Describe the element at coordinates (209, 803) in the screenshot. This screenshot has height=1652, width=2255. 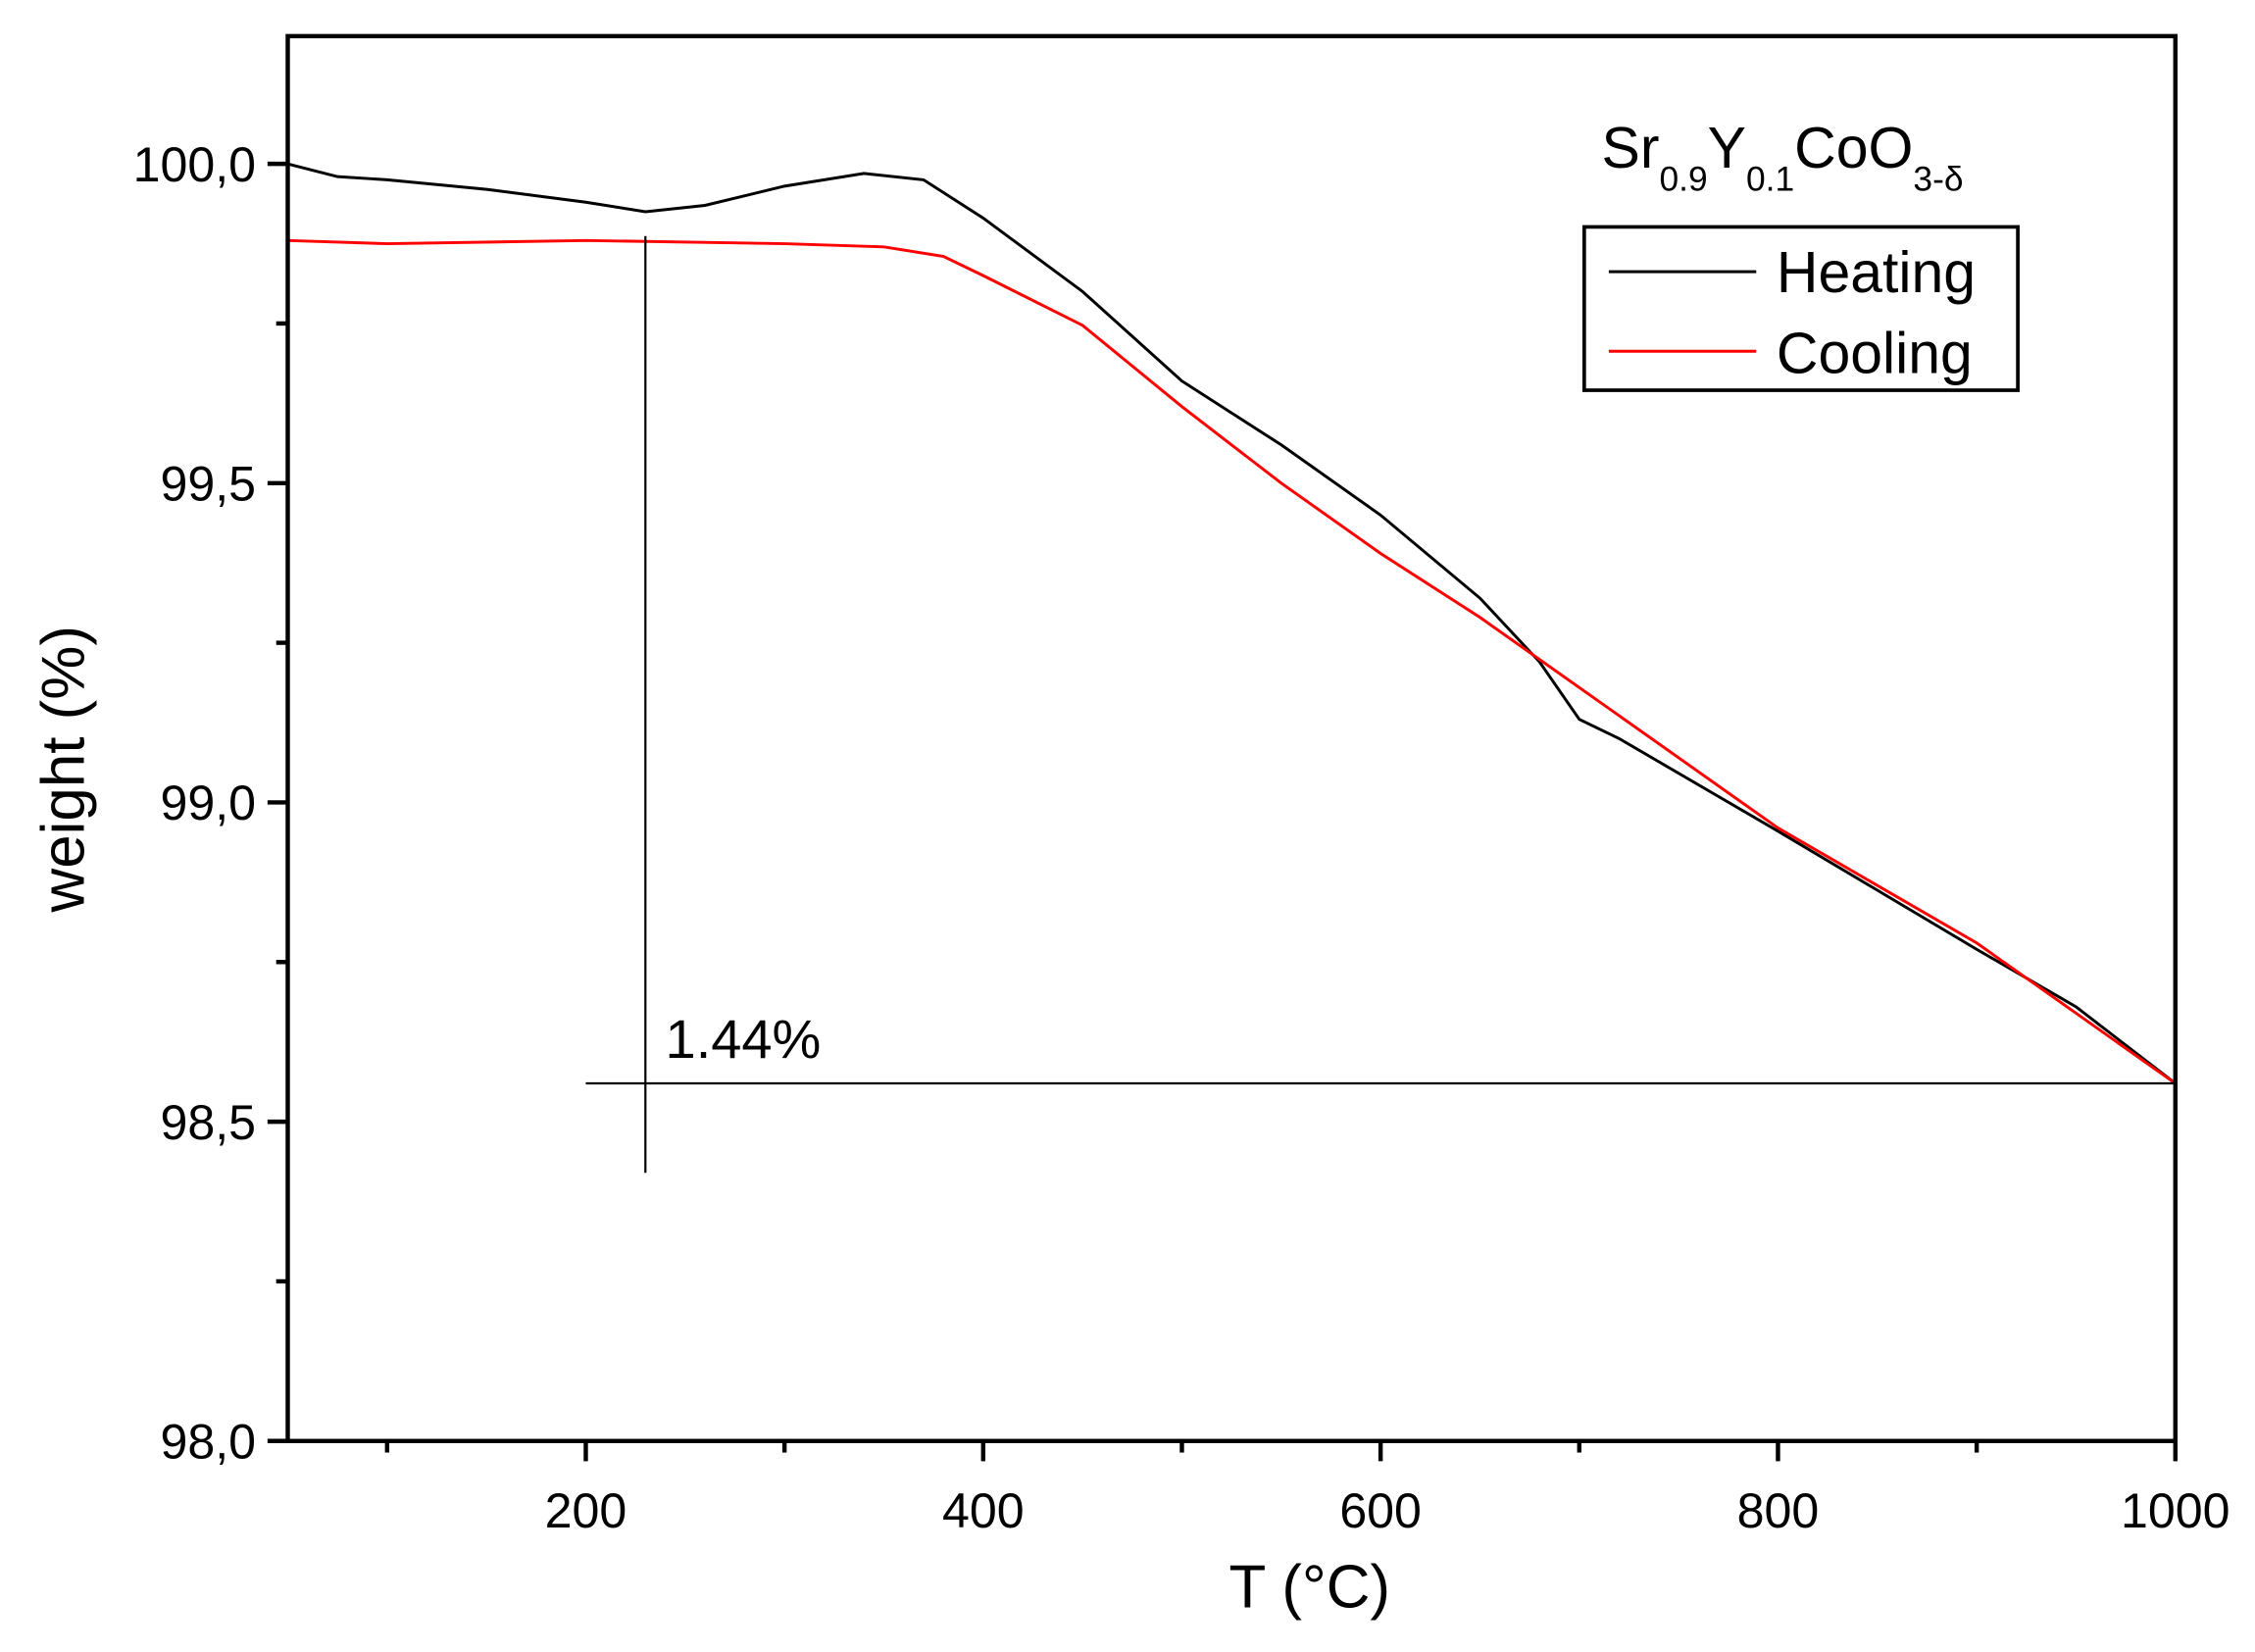
I see `y-tick-label: 99,0` at that location.